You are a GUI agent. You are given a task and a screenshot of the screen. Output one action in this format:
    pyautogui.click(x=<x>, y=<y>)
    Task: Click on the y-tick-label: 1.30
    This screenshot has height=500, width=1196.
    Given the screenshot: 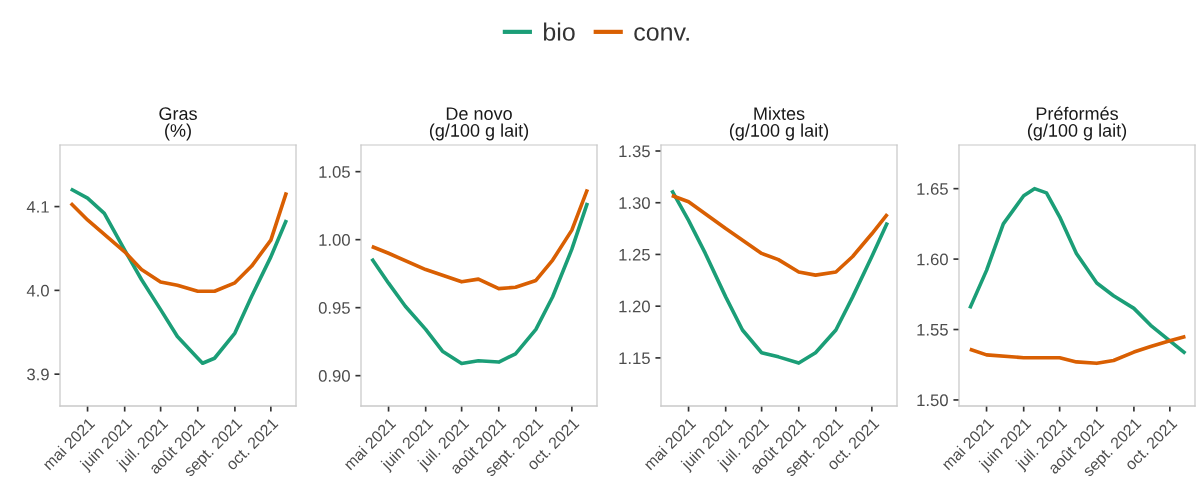 What is the action you would take?
    pyautogui.click(x=634, y=203)
    